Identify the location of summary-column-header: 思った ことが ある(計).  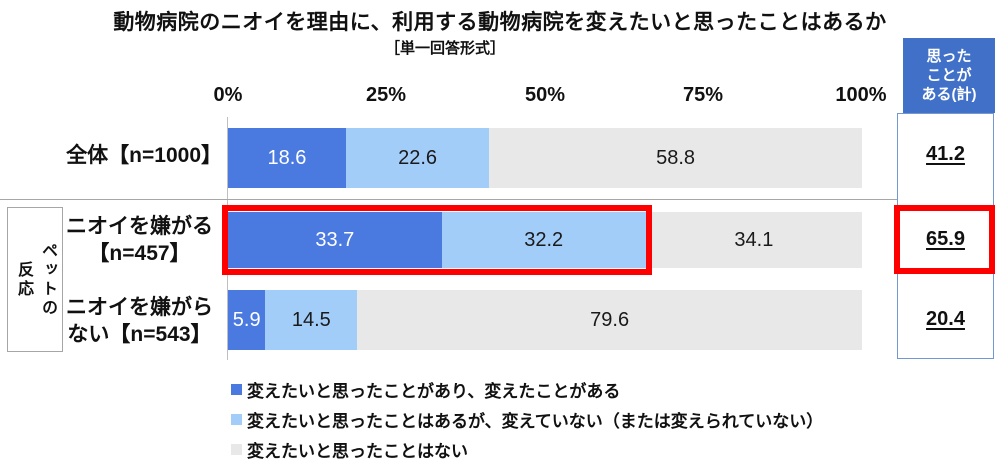
(949, 75).